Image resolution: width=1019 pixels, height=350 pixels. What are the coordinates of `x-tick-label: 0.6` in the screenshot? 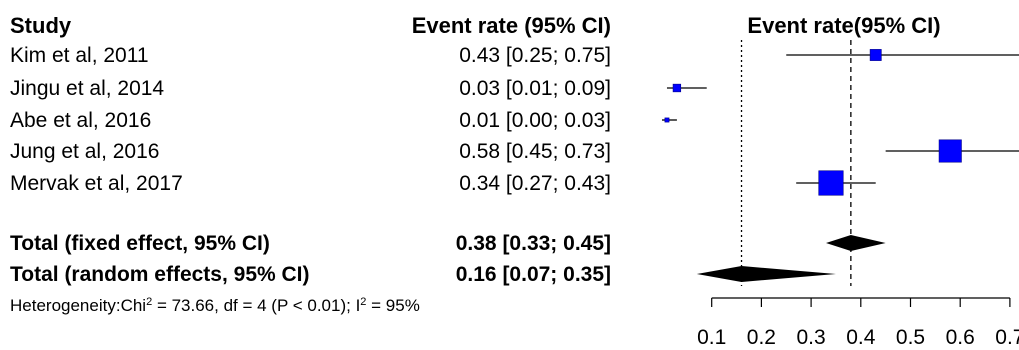 It's located at (960, 337).